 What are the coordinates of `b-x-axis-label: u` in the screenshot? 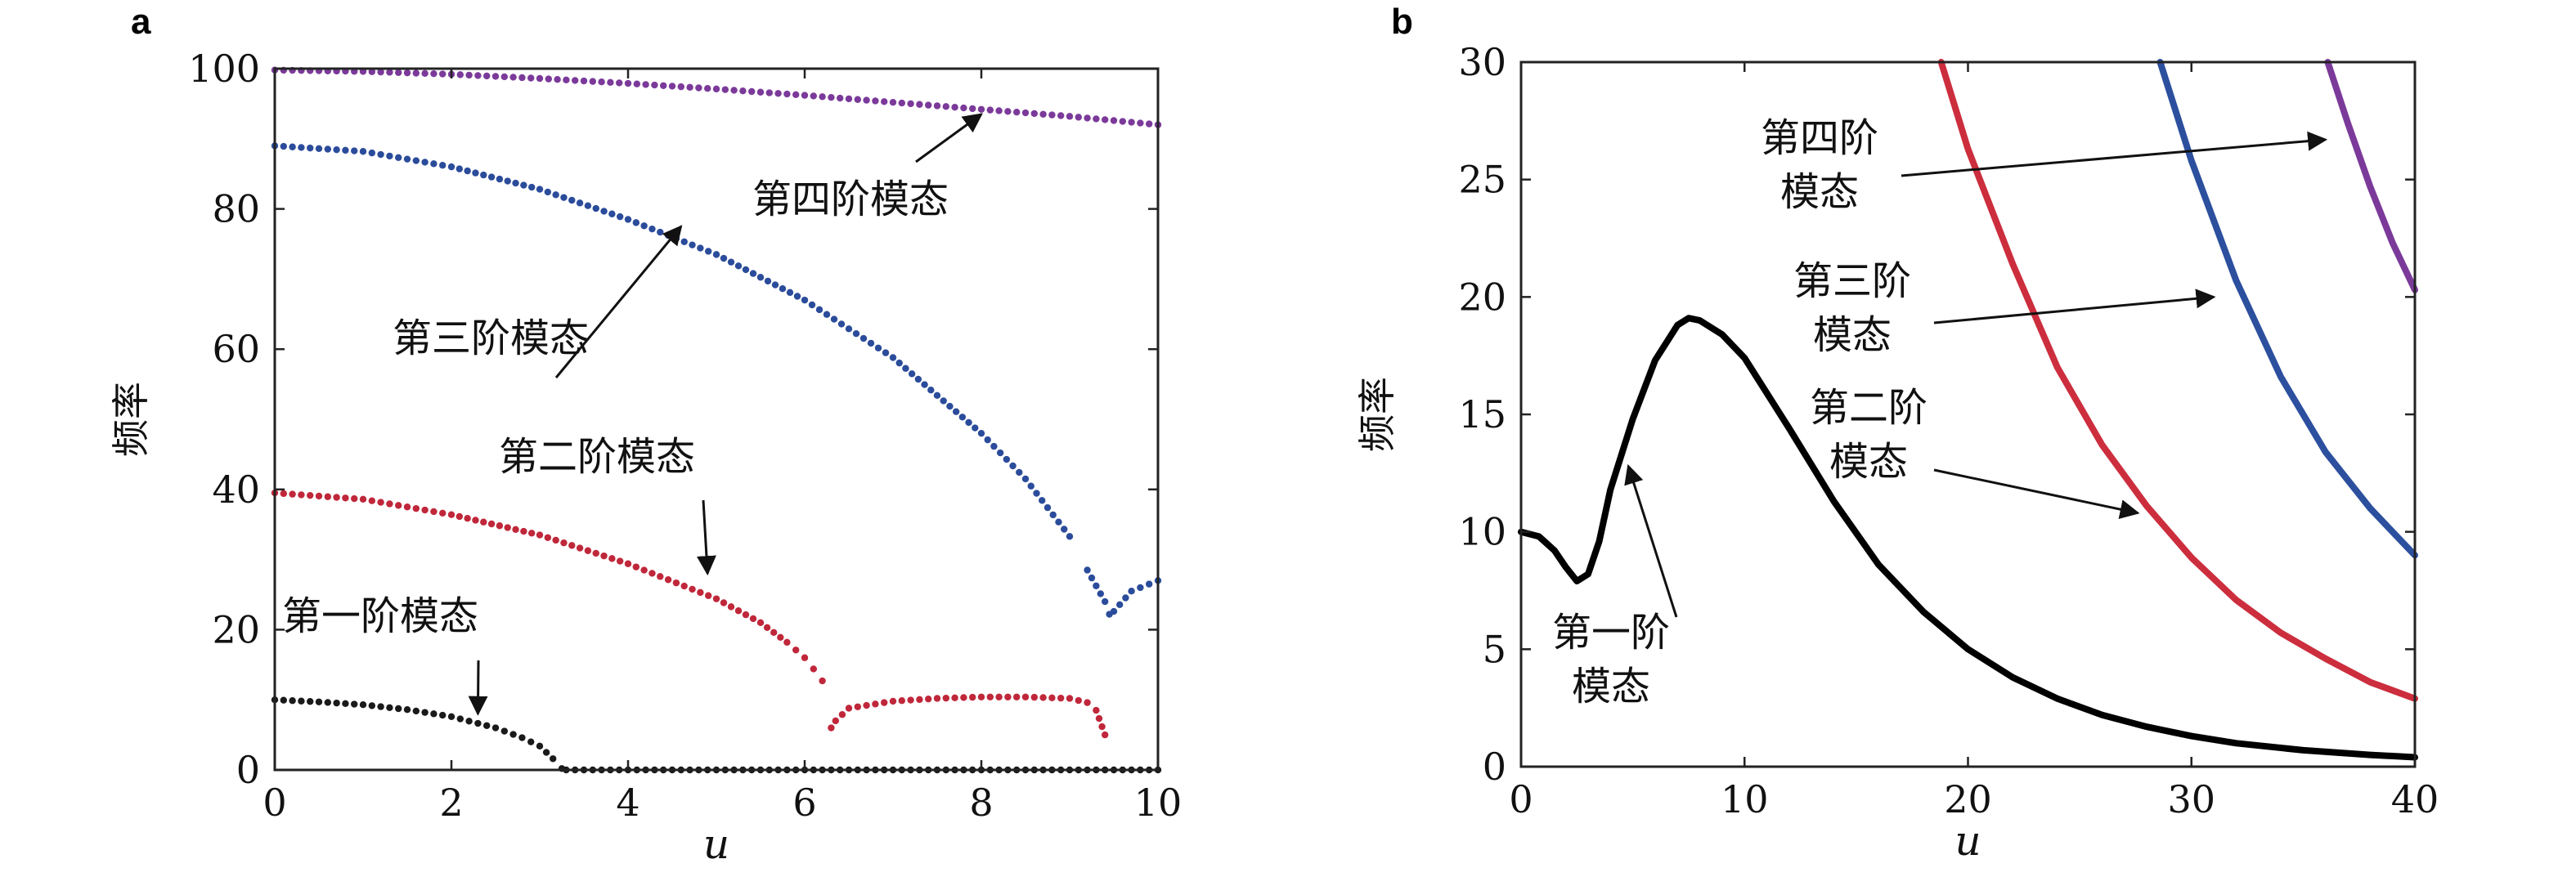 It's located at (1967, 841).